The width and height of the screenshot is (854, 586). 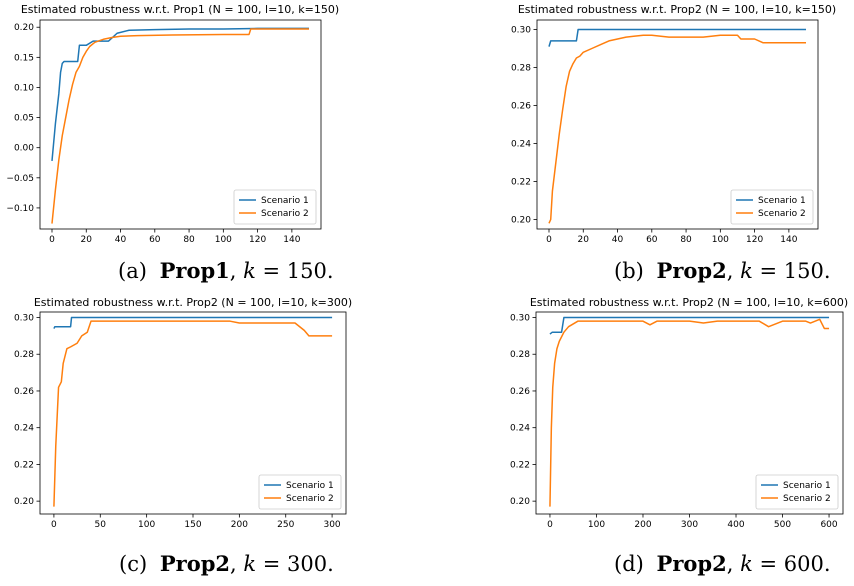 What do you see at coordinates (735, 525) in the screenshot?
I see `x-tick-label: 400` at bounding box center [735, 525].